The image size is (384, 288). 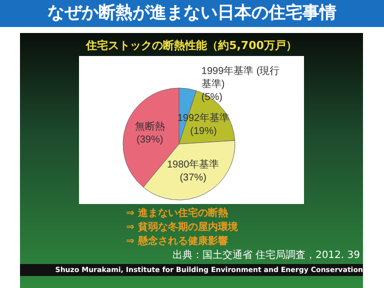 I want to click on text: ⇒ 進まない住宅の断熱, so click(x=177, y=214).